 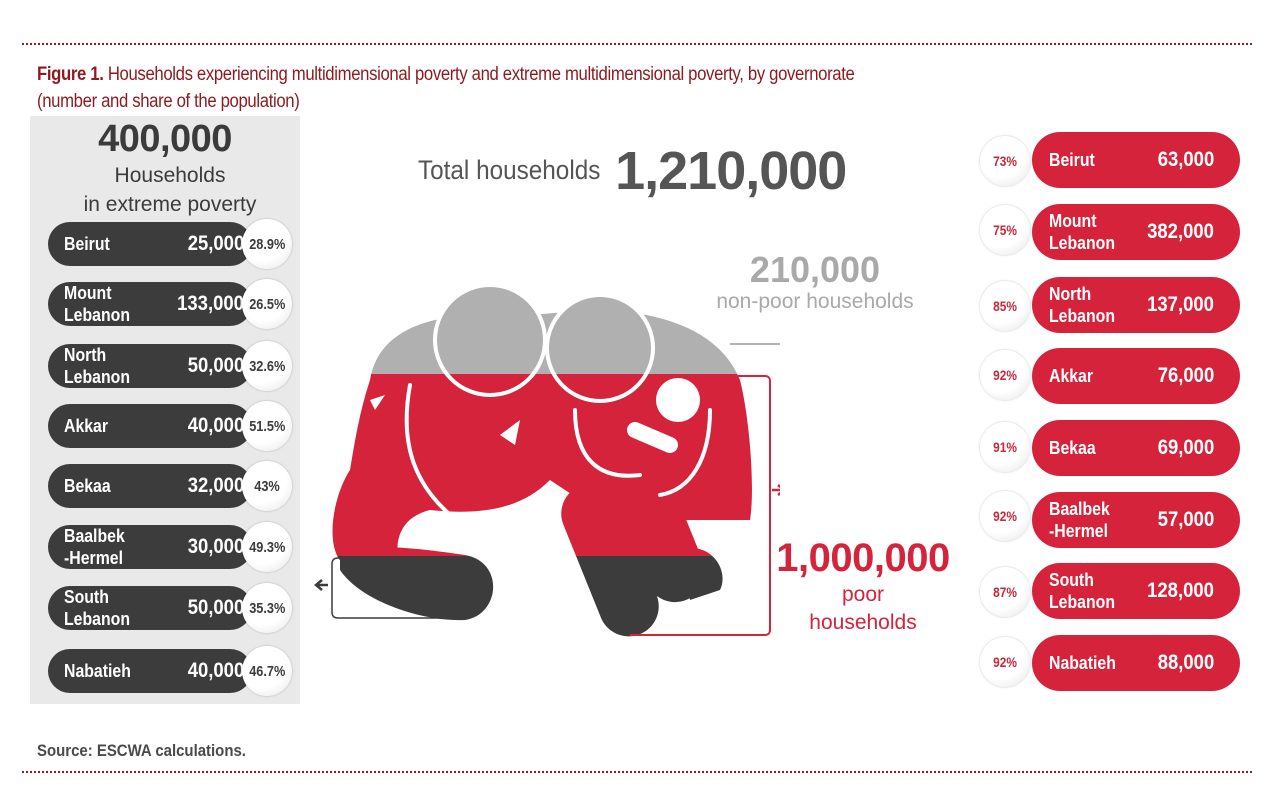 What do you see at coordinates (150, 547) in the screenshot?
I see `extreme-row-baalbek-hermel: Baalbek -Hermel 30,000` at bounding box center [150, 547].